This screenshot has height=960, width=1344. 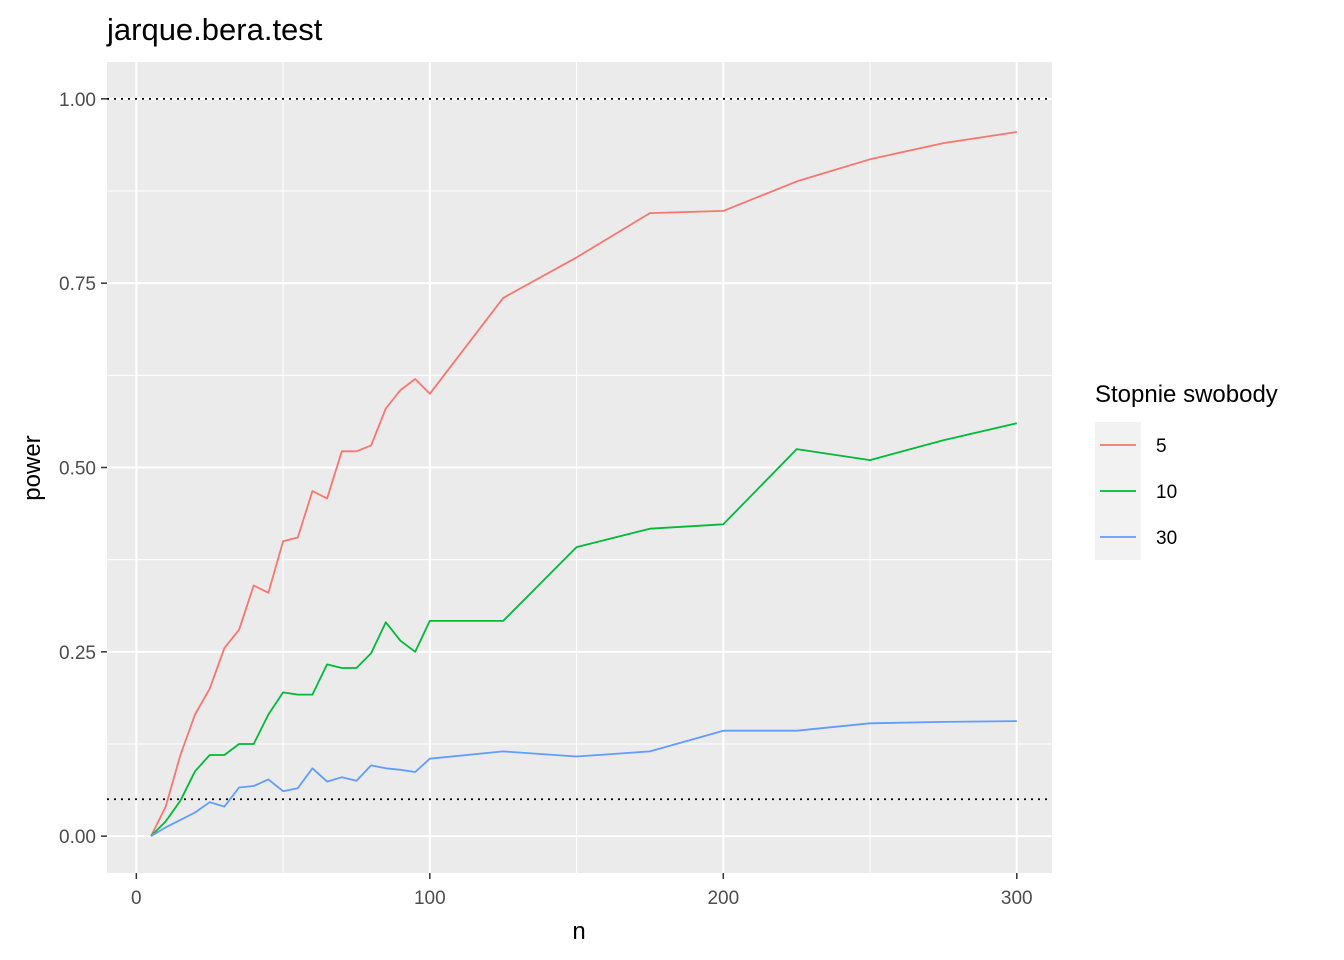 What do you see at coordinates (1166, 538) in the screenshot?
I see `legend-label: 30` at bounding box center [1166, 538].